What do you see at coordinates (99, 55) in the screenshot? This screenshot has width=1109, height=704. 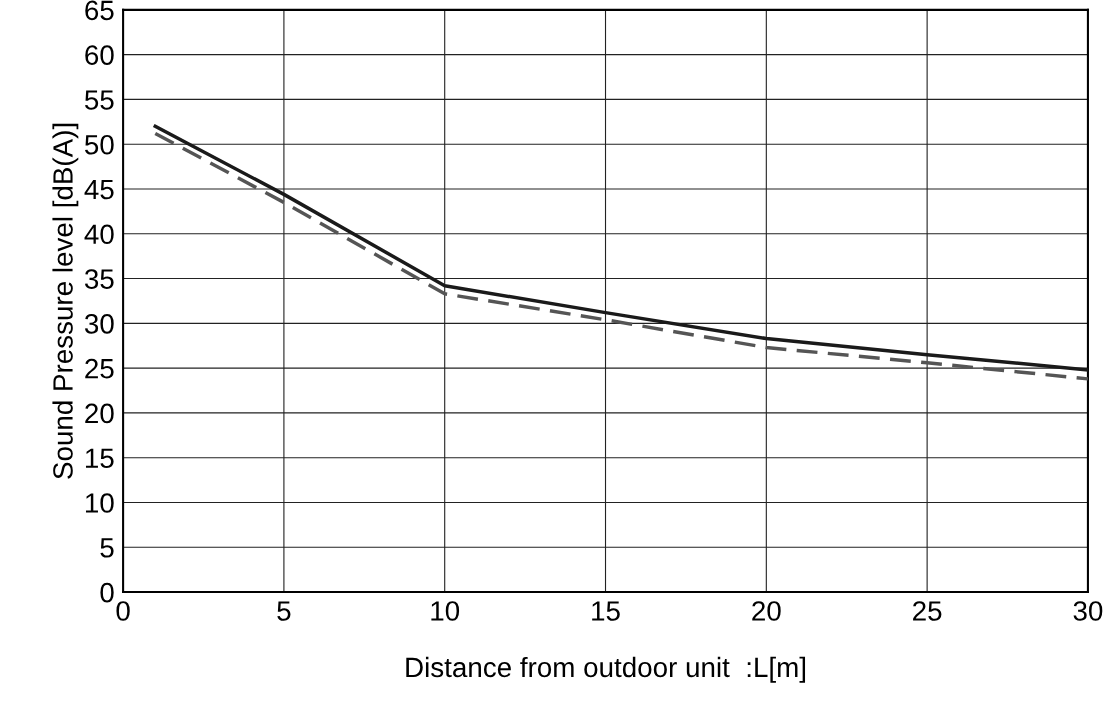 I see `y-tick-label: 60` at bounding box center [99, 55].